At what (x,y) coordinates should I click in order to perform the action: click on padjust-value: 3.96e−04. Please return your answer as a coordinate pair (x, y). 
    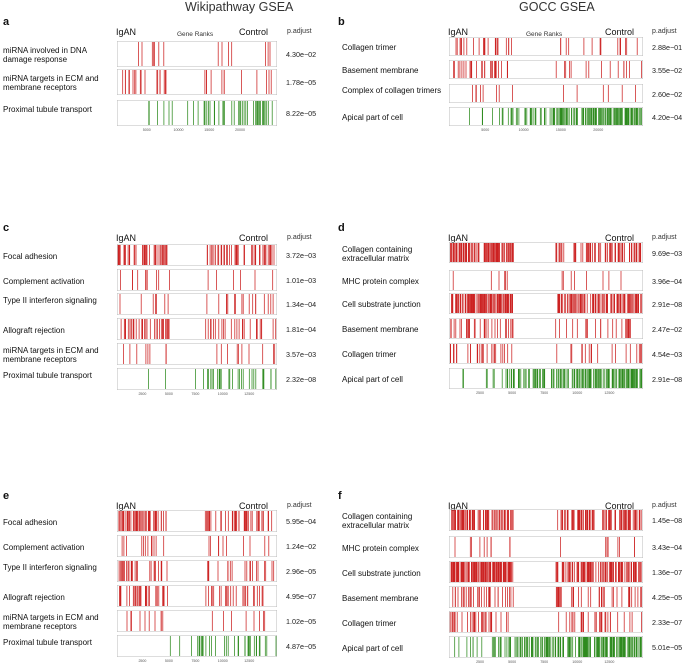
    Looking at the image, I should click on (667, 281).